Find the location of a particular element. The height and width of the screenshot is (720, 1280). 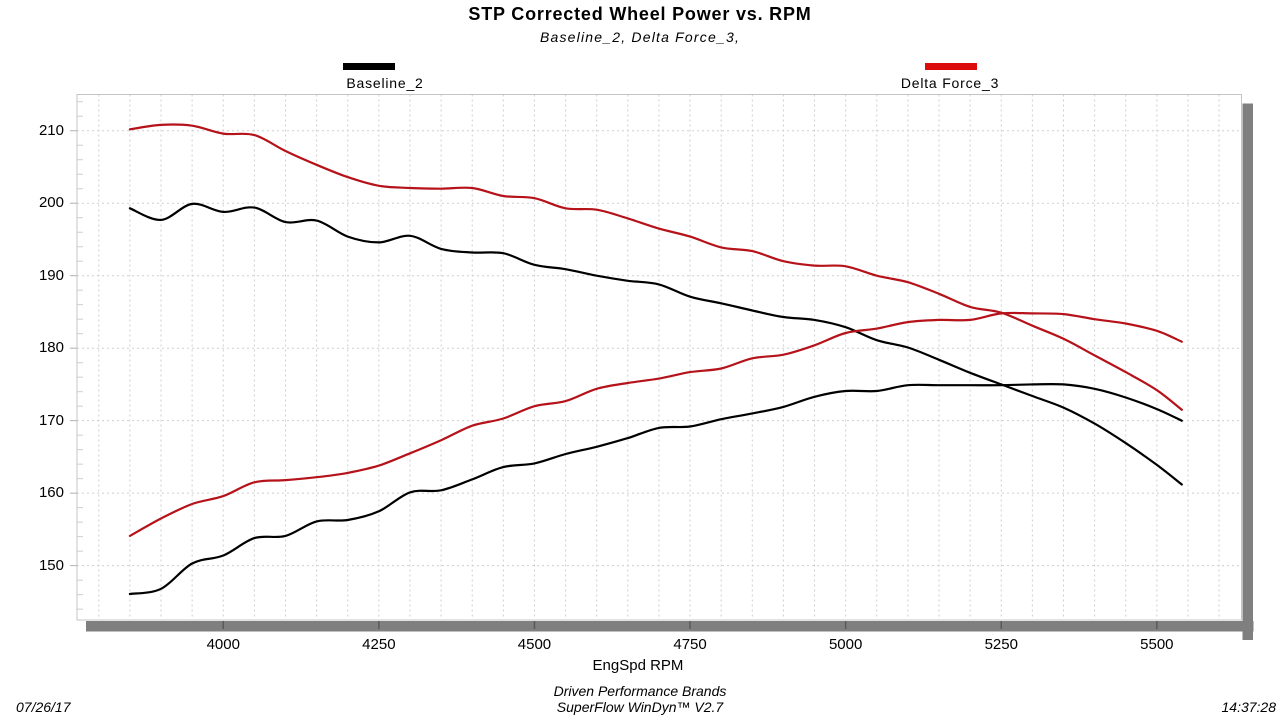

x-tick-label-4500: 4500 is located at coordinates (534, 644).